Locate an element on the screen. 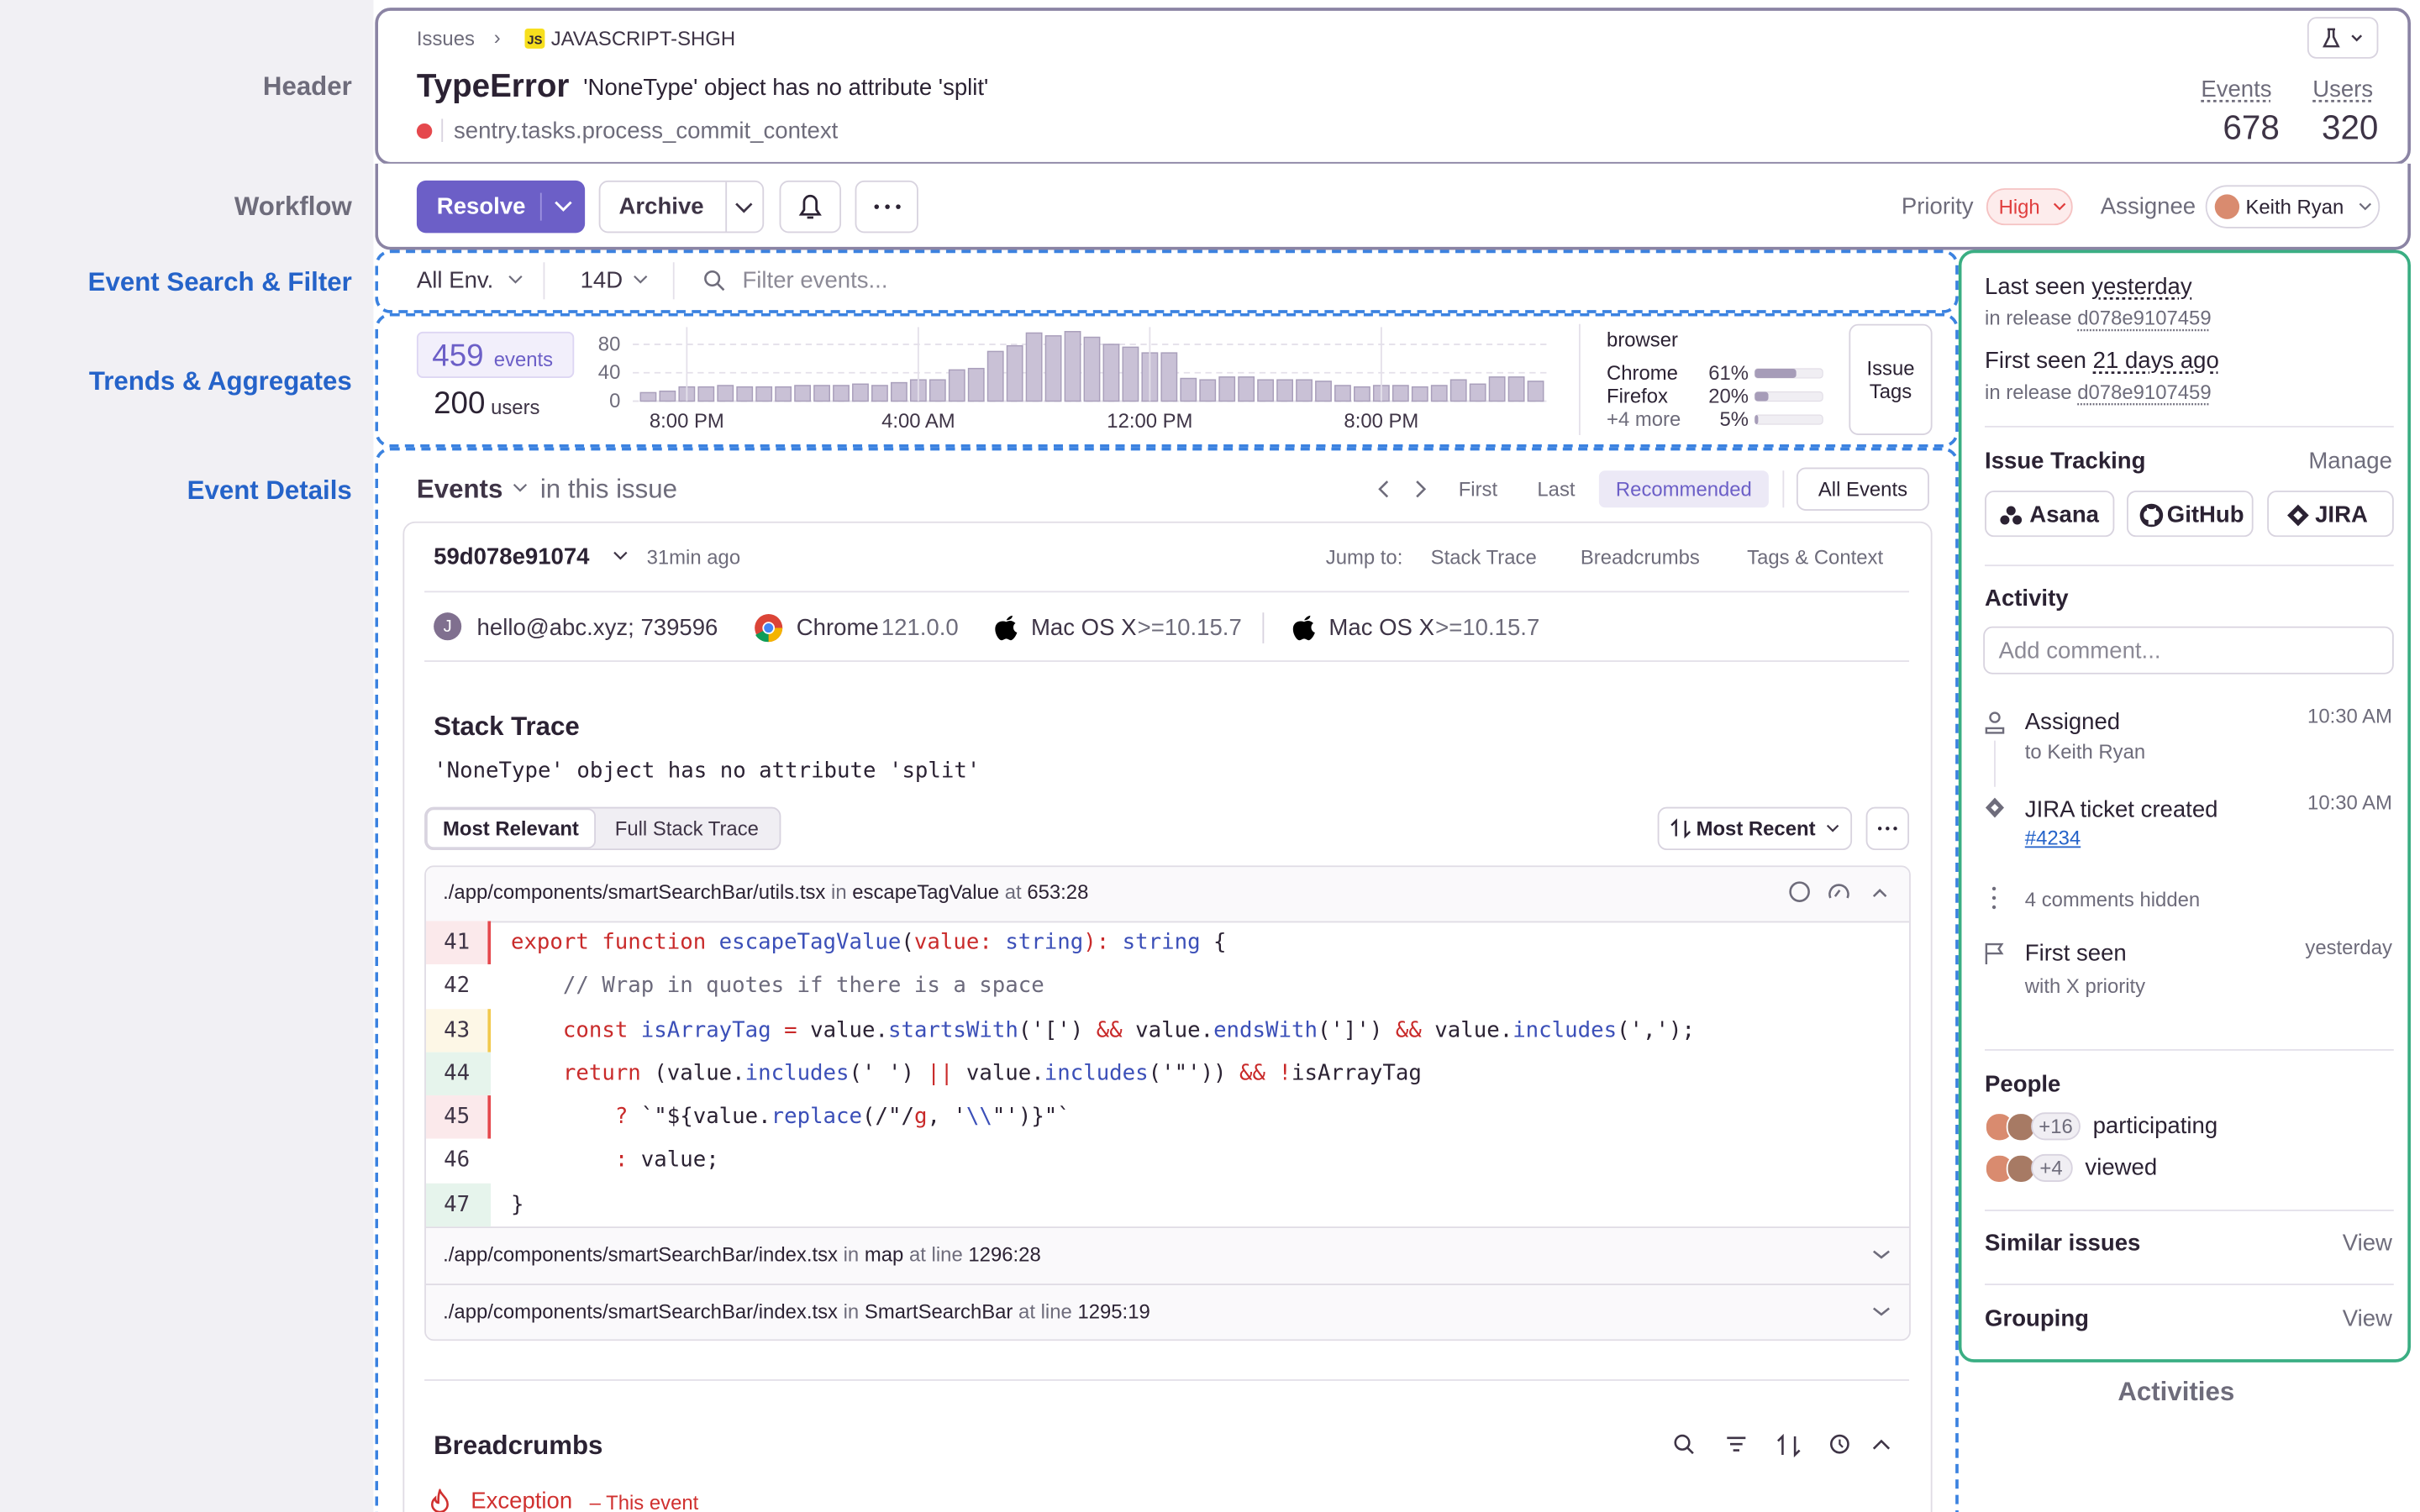 This screenshot has height=1512, width=2420. all-events-button is located at coordinates (1862, 489).